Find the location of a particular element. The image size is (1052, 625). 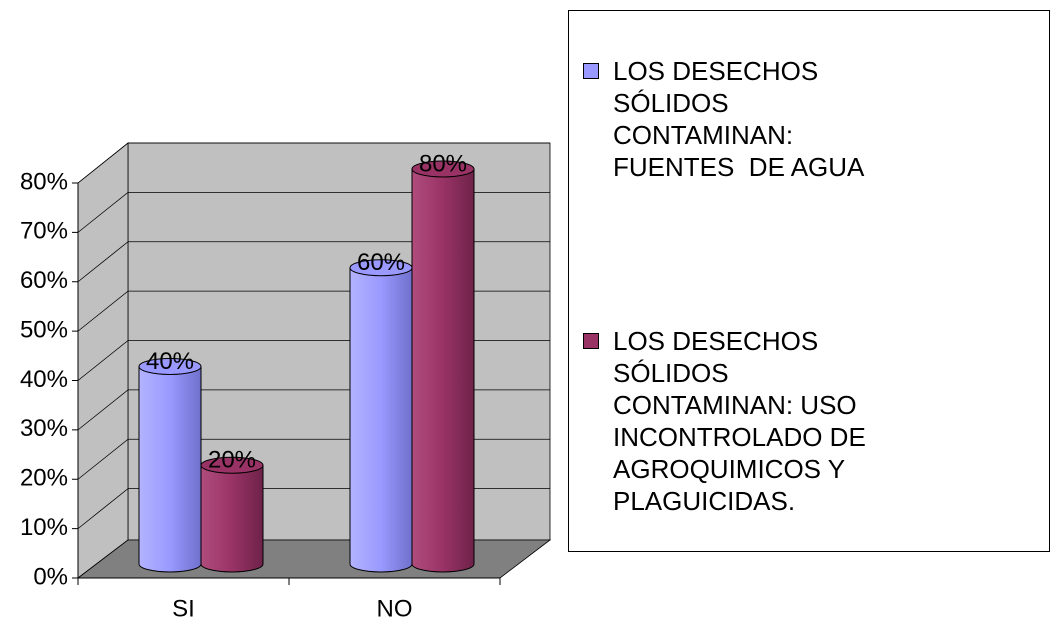

value-label: 40% is located at coordinates (170, 361).